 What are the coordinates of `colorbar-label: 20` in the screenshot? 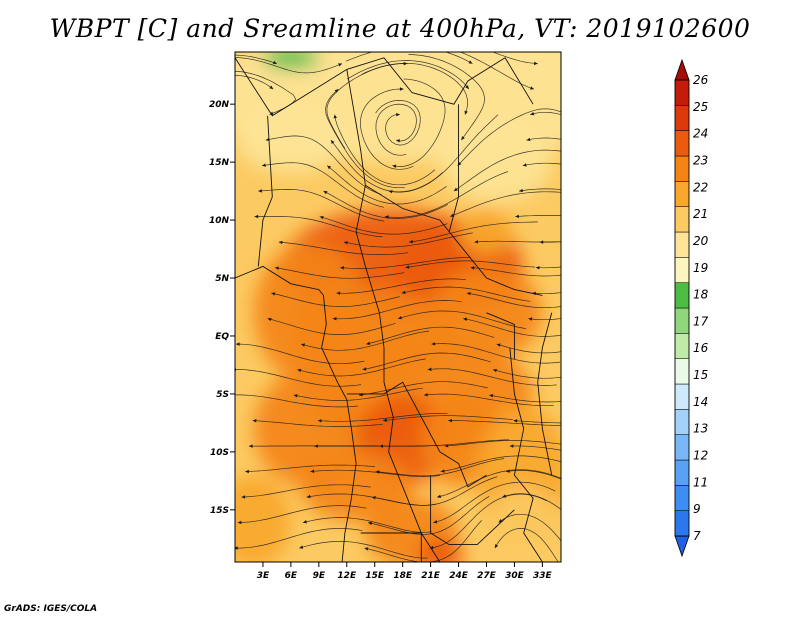 It's located at (701, 241).